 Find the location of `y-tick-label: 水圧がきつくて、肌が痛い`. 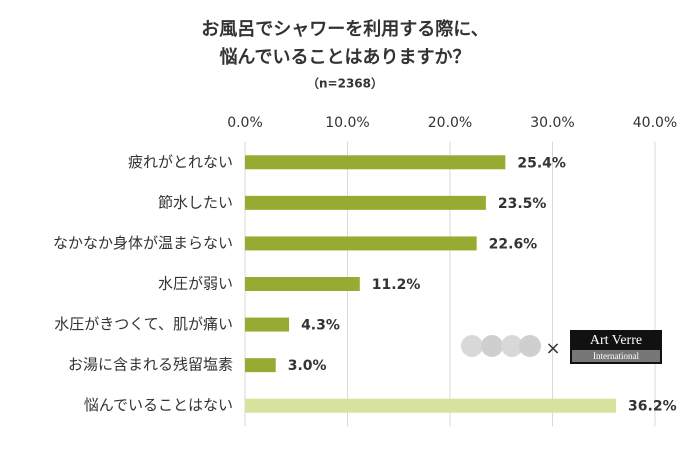

y-tick-label: 水圧がきつくて、肌が痛い is located at coordinates (143, 324).